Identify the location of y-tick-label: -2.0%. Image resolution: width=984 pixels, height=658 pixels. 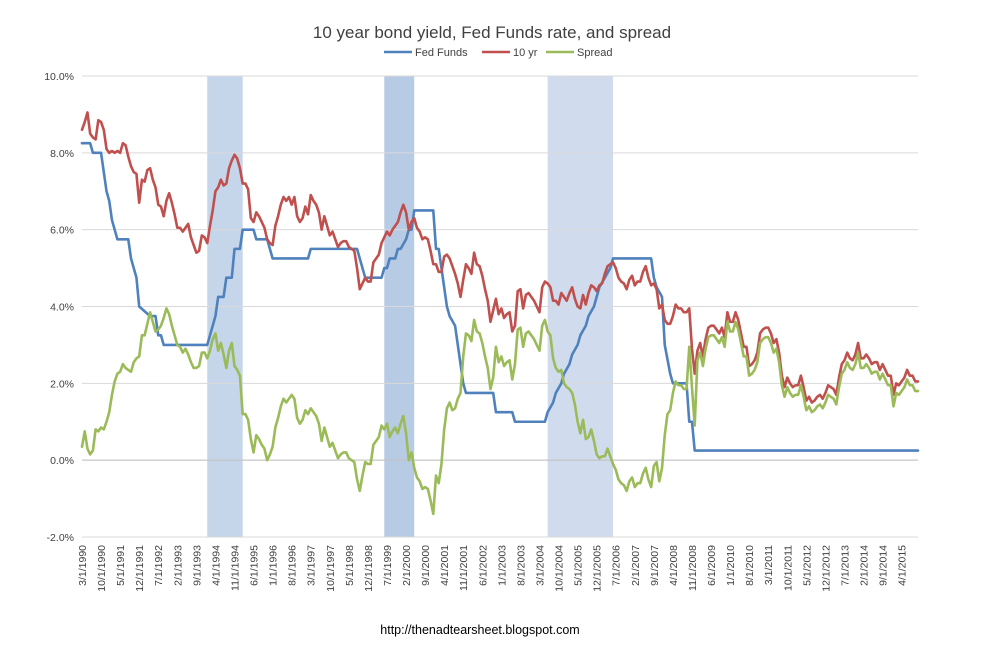
(60, 538).